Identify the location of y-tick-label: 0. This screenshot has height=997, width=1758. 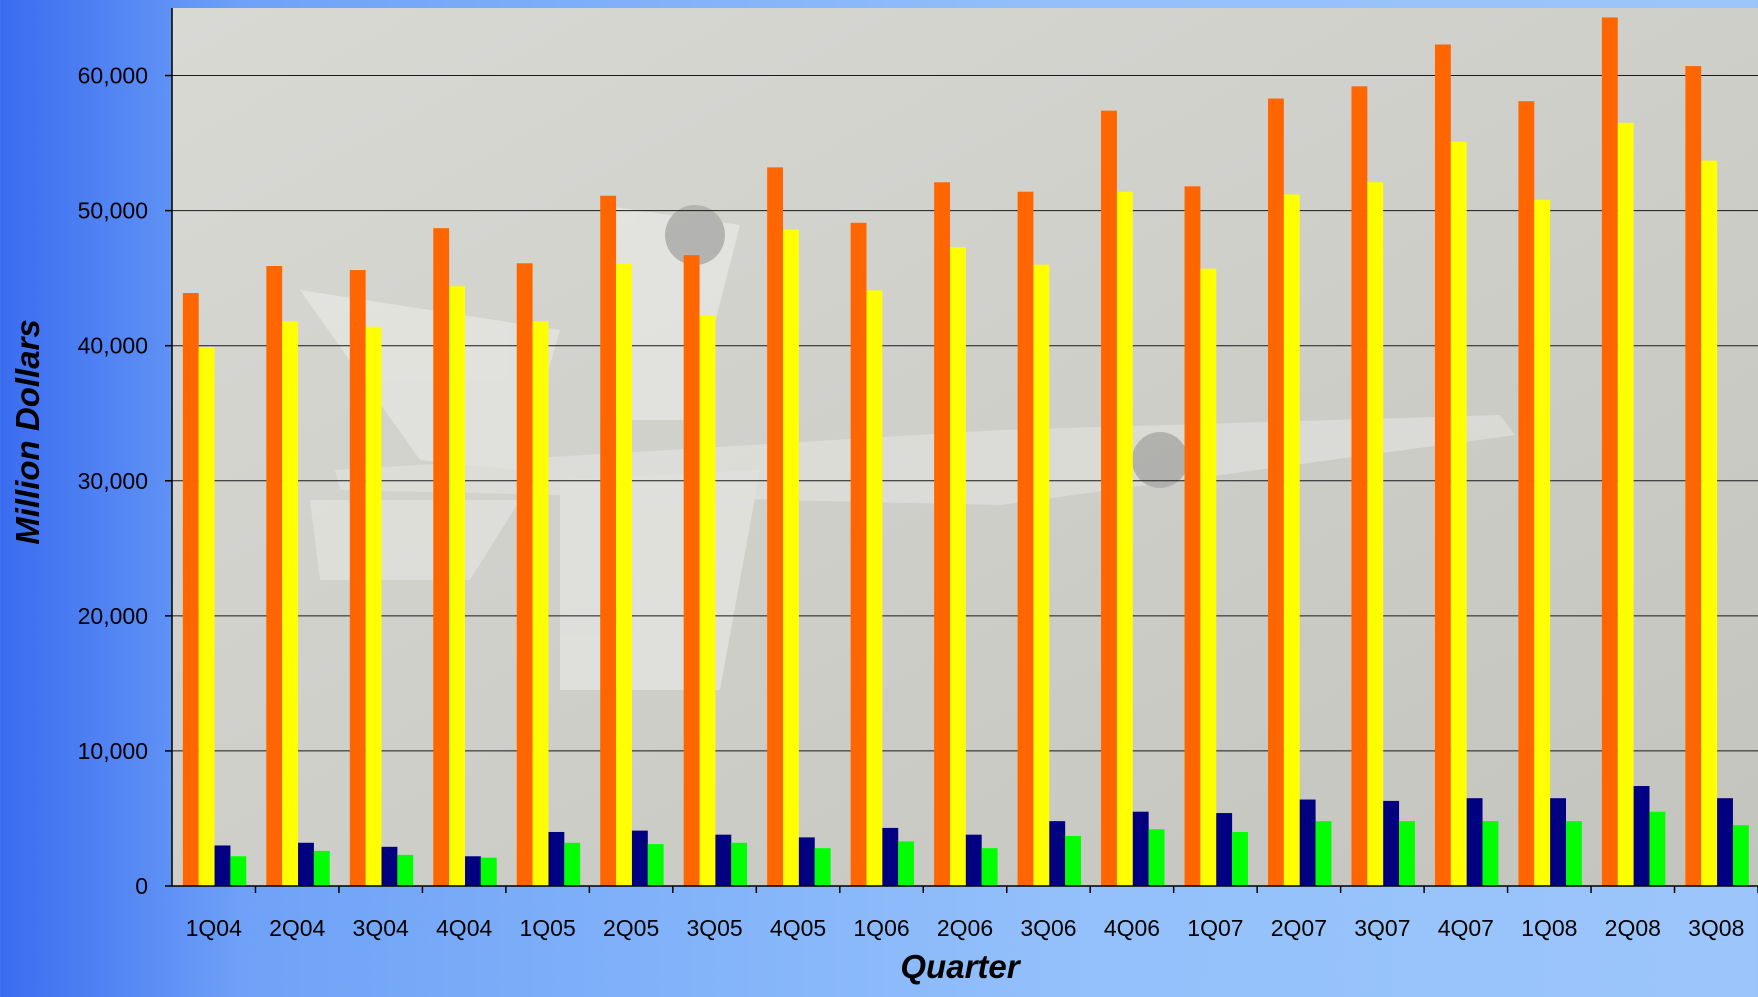
(141, 886).